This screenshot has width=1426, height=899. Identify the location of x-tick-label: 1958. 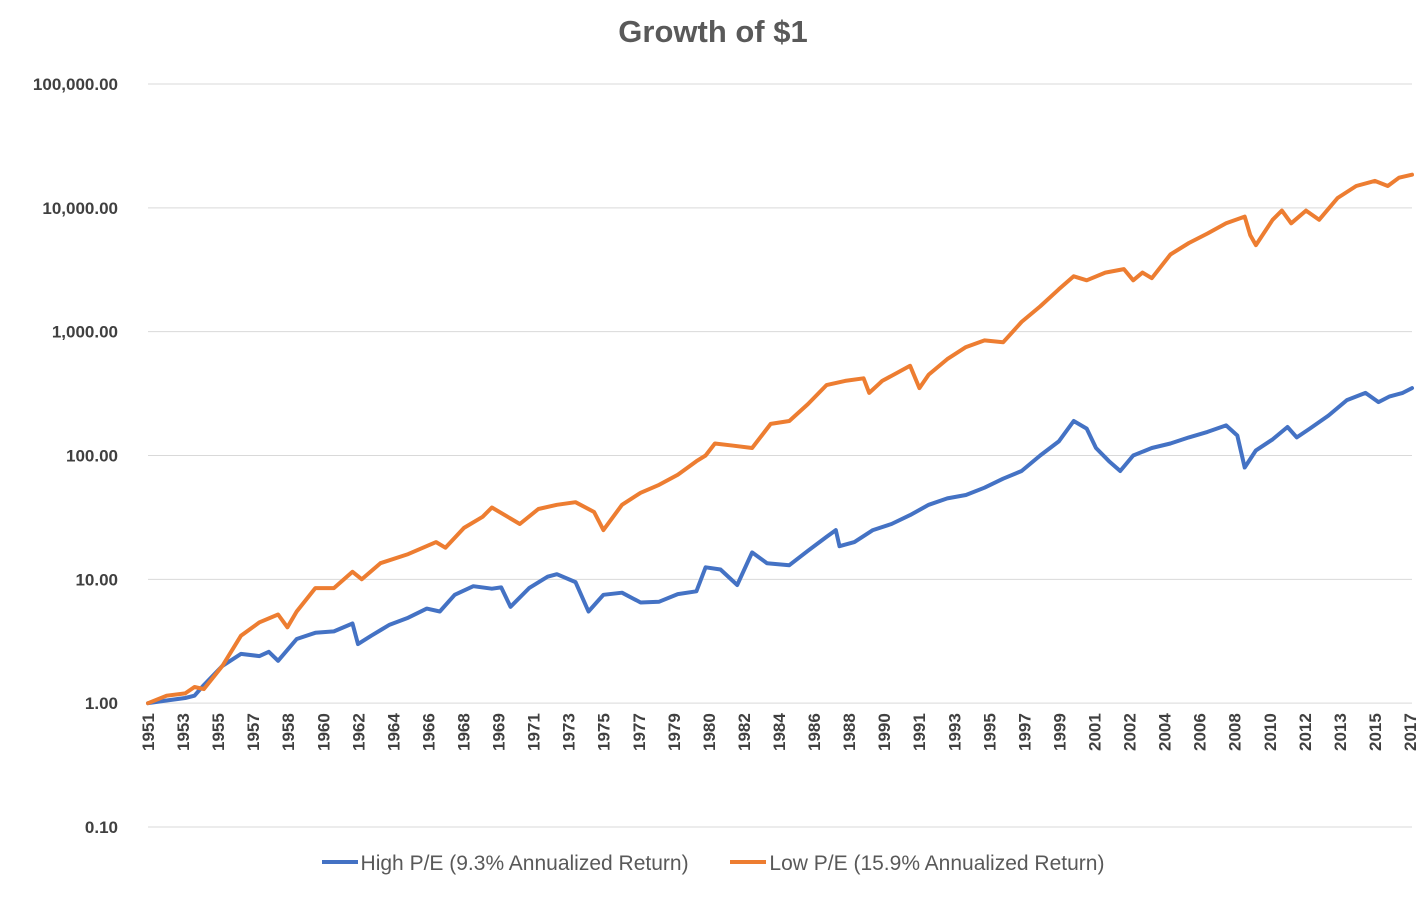
(288, 732).